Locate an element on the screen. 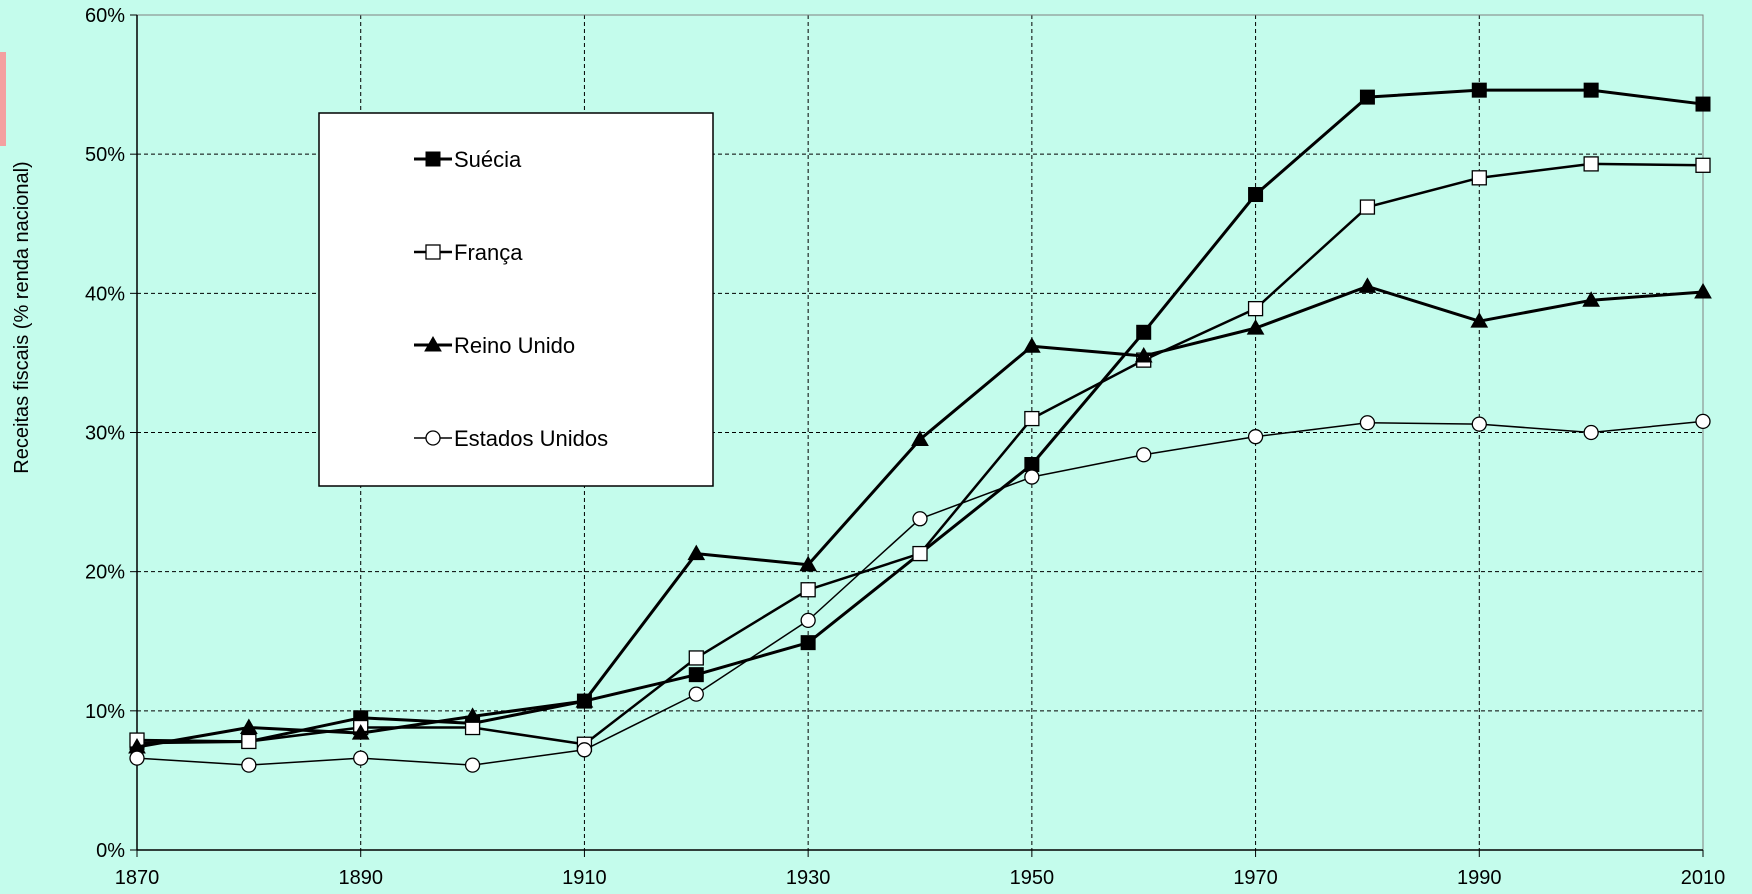 The width and height of the screenshot is (1752, 894). y-tick-label: 50% is located at coordinates (105, 155).